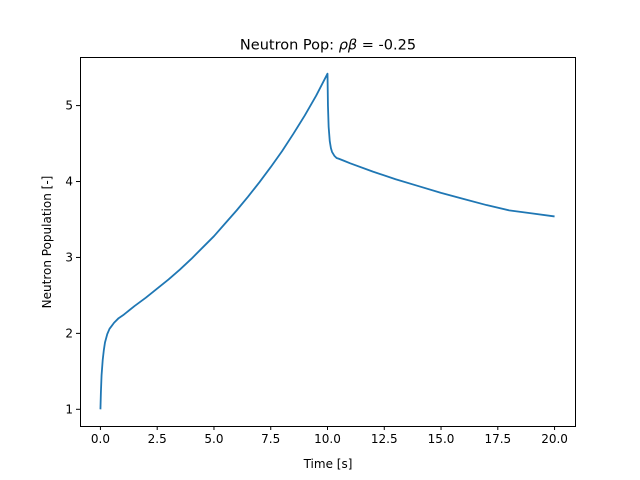 This screenshot has height=480, width=640. I want to click on x-tick-label: 0.0, so click(100, 439).